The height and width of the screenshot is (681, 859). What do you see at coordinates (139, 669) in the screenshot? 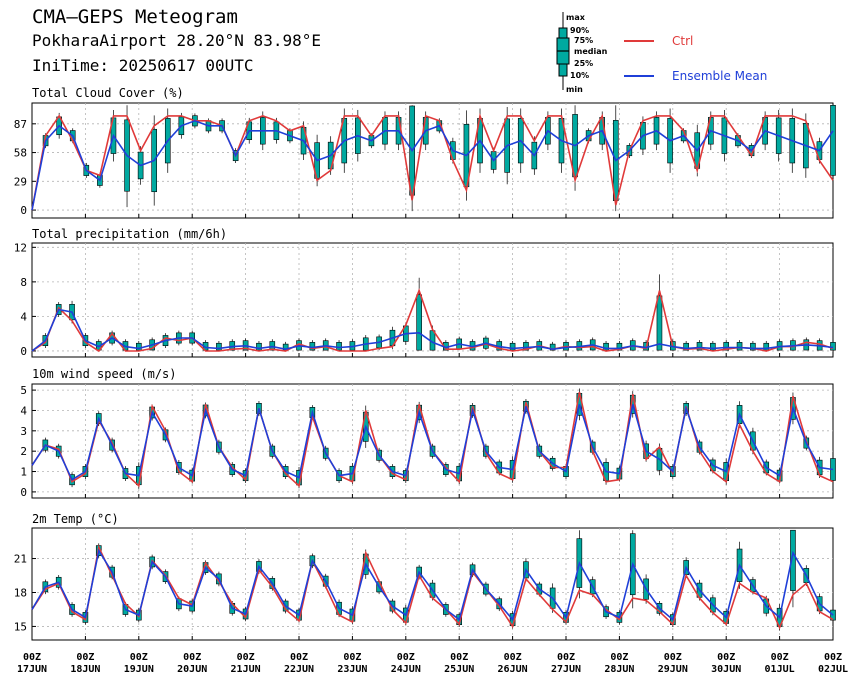
I see `x-tick-label-date: 19JUN` at bounding box center [139, 669].